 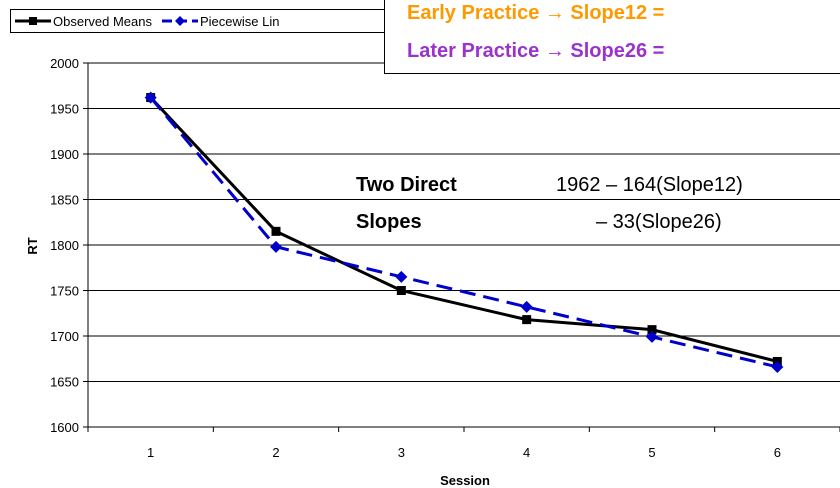 I want to click on x-axis-label: Session, so click(x=465, y=480).